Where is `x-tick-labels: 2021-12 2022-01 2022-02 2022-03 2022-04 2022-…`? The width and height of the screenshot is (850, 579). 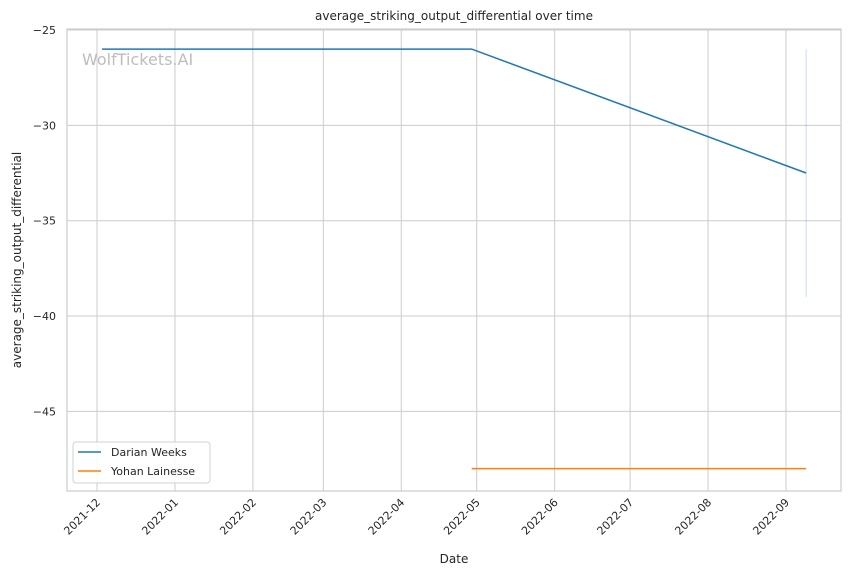
x-tick-labels: 2021-12 2022-01 2022-02 2022-03 2022-04 2022-… is located at coordinates (426, 517).